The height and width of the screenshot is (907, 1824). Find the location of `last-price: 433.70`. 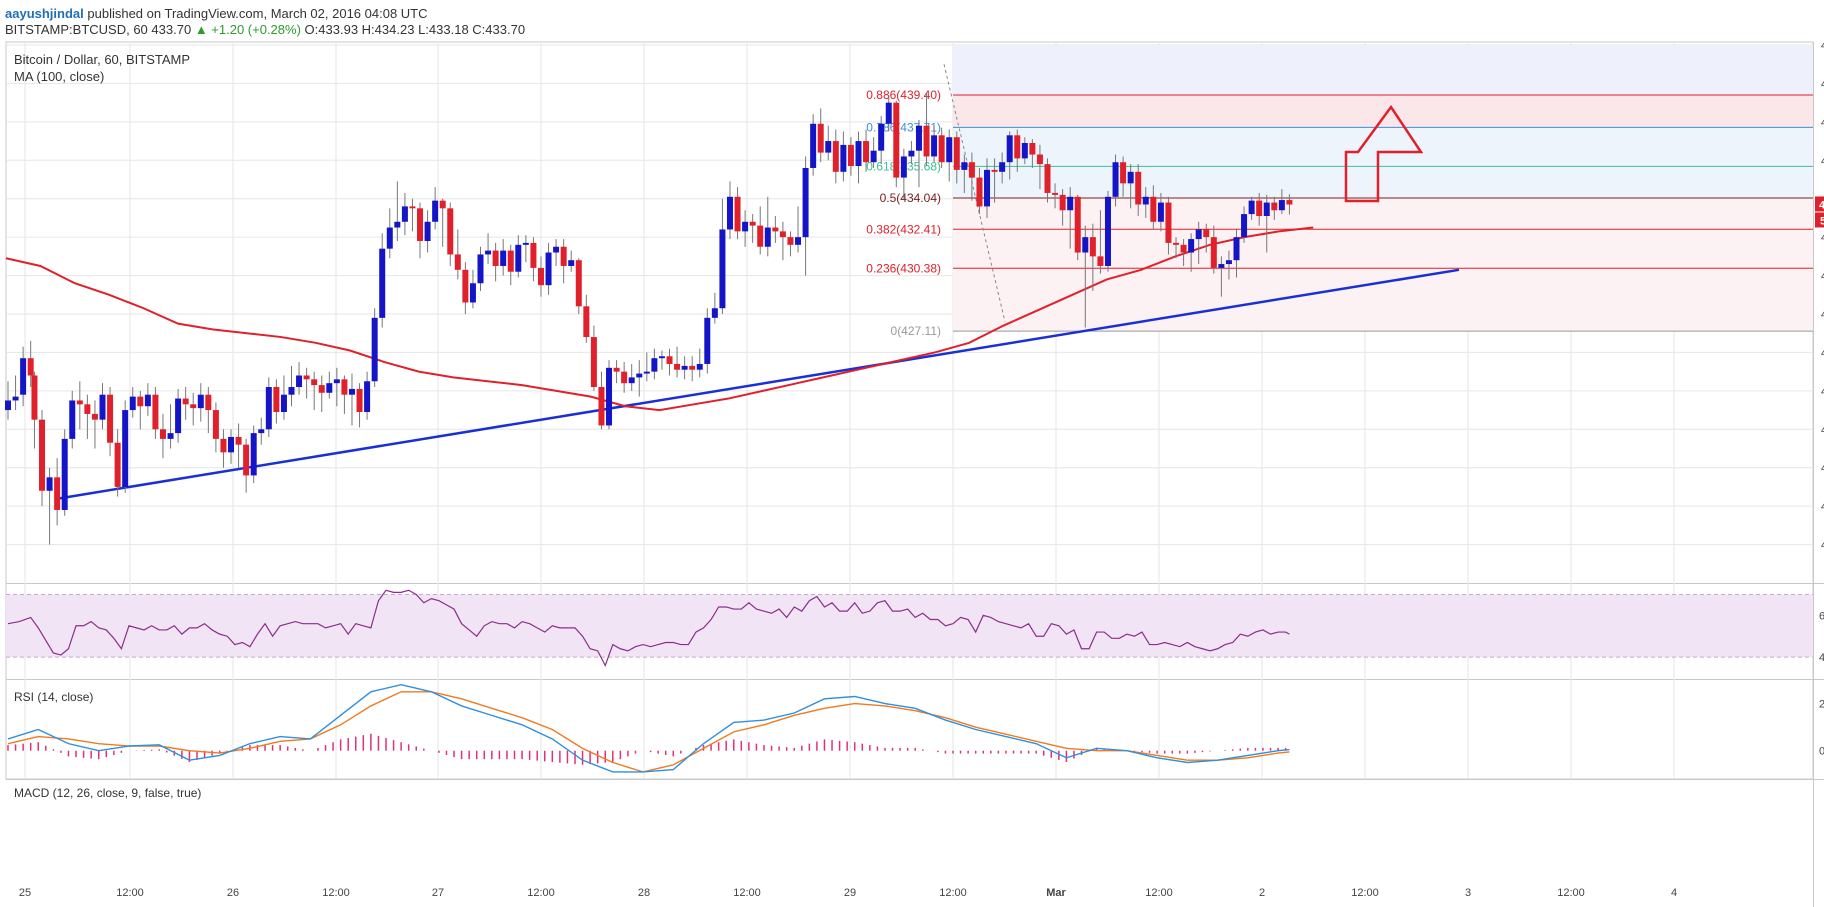

last-price: 433.70 is located at coordinates (171, 29).